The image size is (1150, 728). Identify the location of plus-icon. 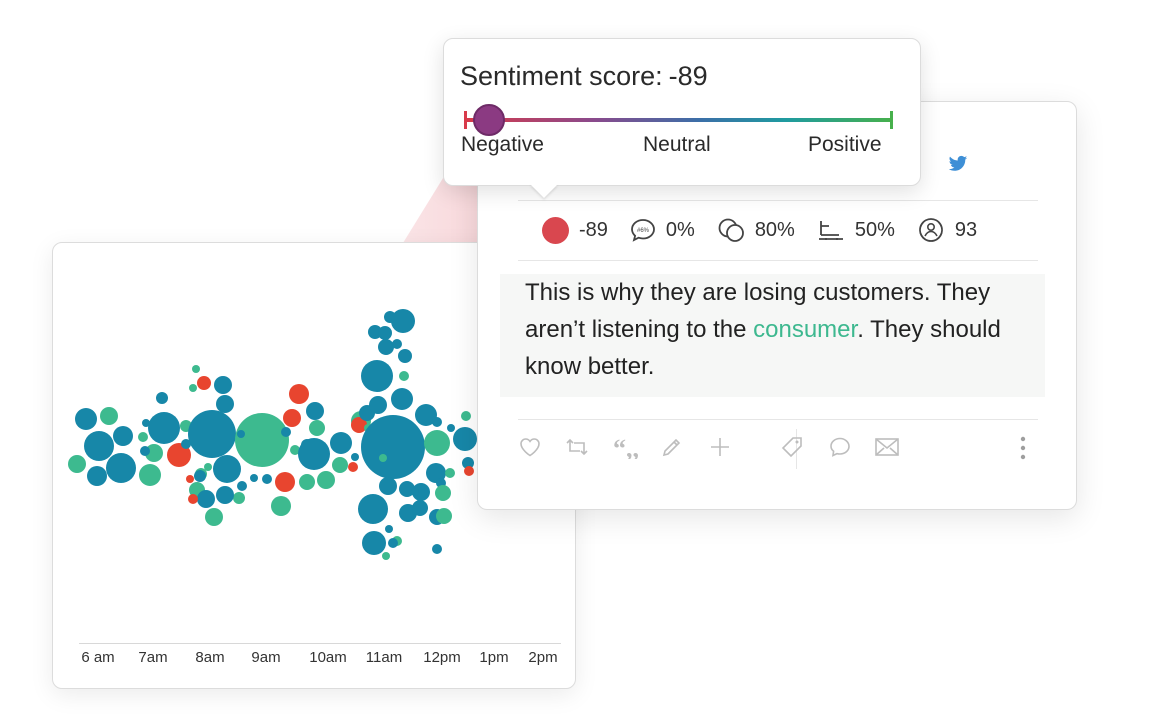
(720, 447).